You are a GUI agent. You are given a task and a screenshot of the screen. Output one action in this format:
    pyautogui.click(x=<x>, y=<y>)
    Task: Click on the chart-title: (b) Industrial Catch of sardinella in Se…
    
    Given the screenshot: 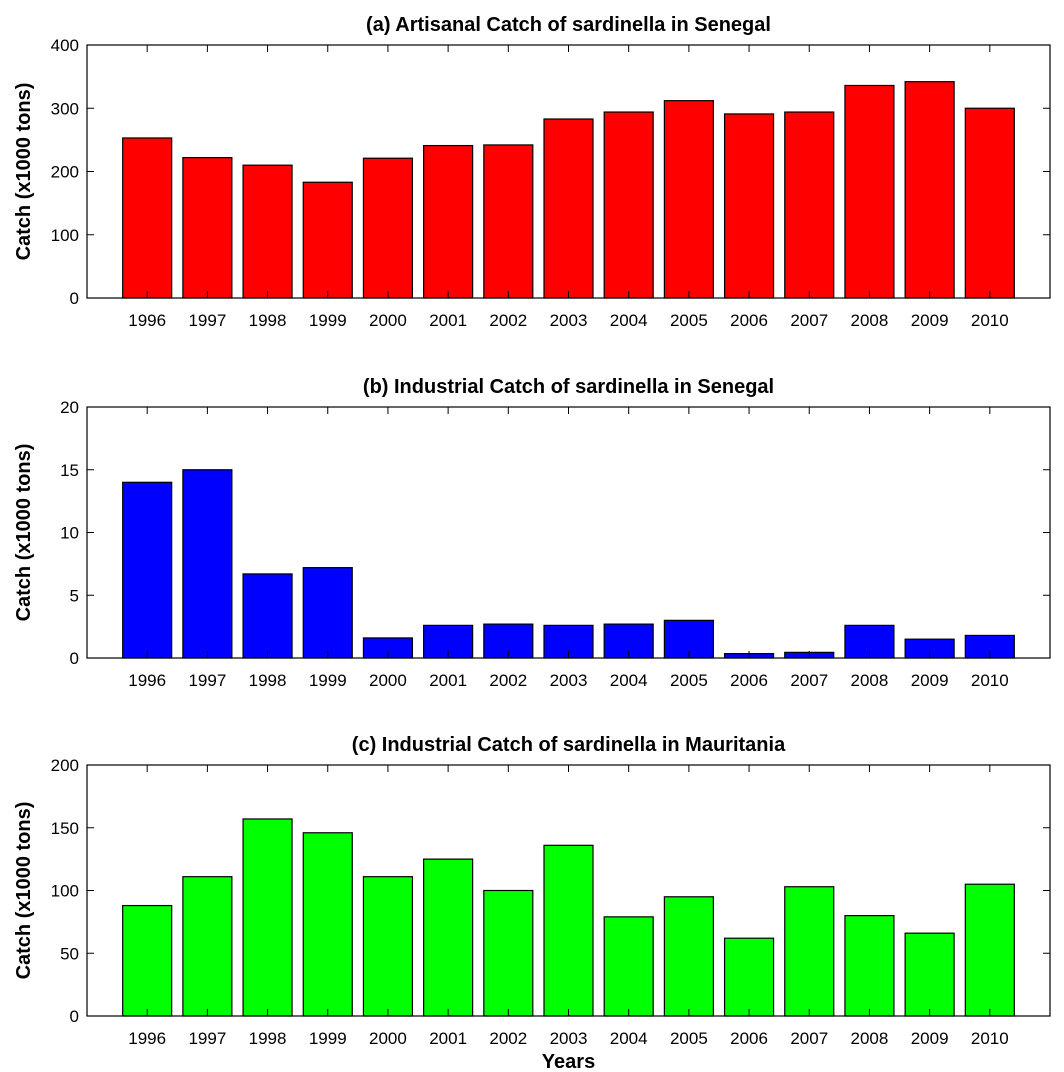 What is the action you would take?
    pyautogui.click(x=568, y=387)
    